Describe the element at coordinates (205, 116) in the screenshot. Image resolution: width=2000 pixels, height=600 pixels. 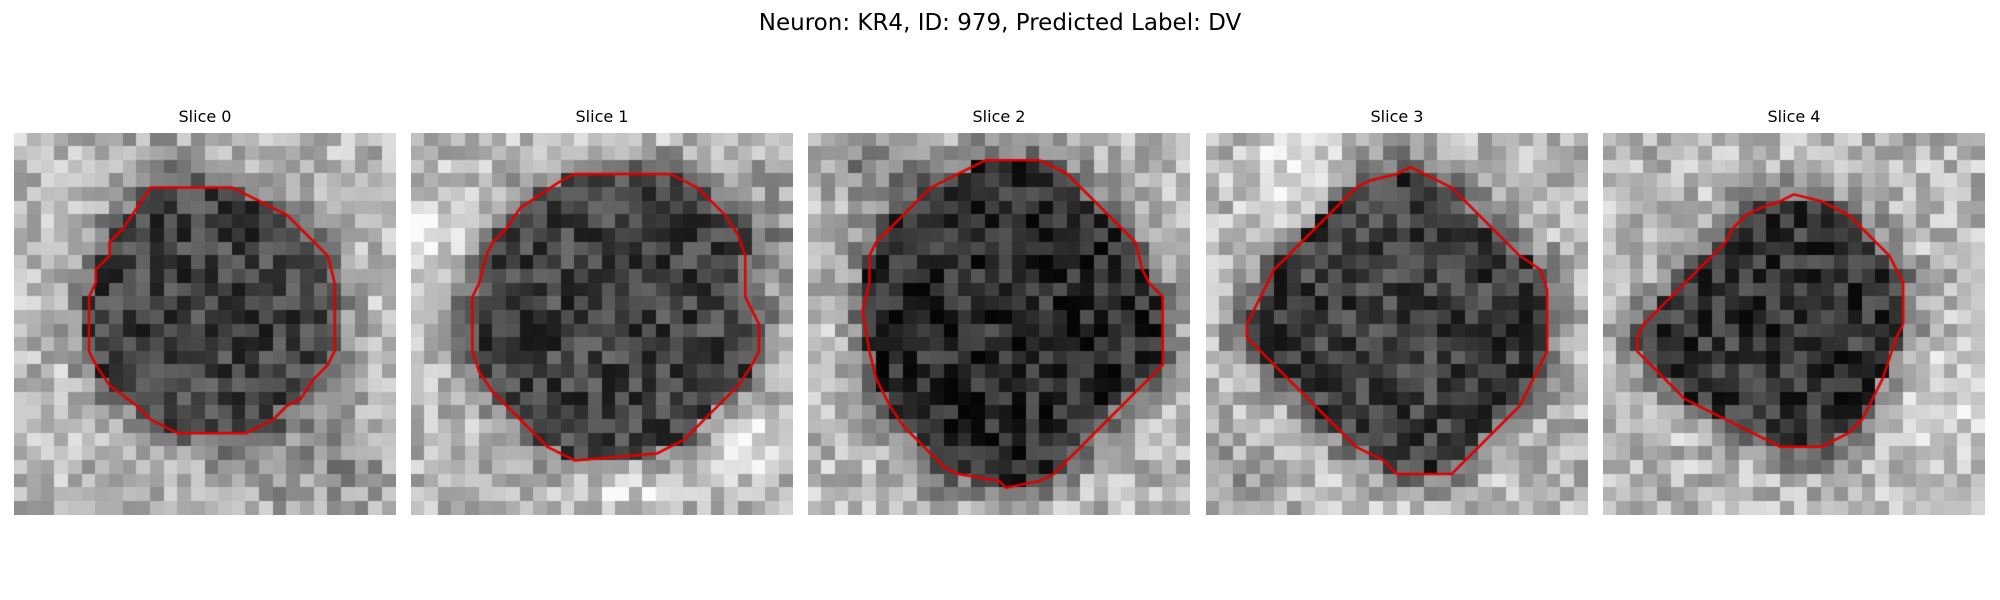
I see `slice-title: Slice 0` at that location.